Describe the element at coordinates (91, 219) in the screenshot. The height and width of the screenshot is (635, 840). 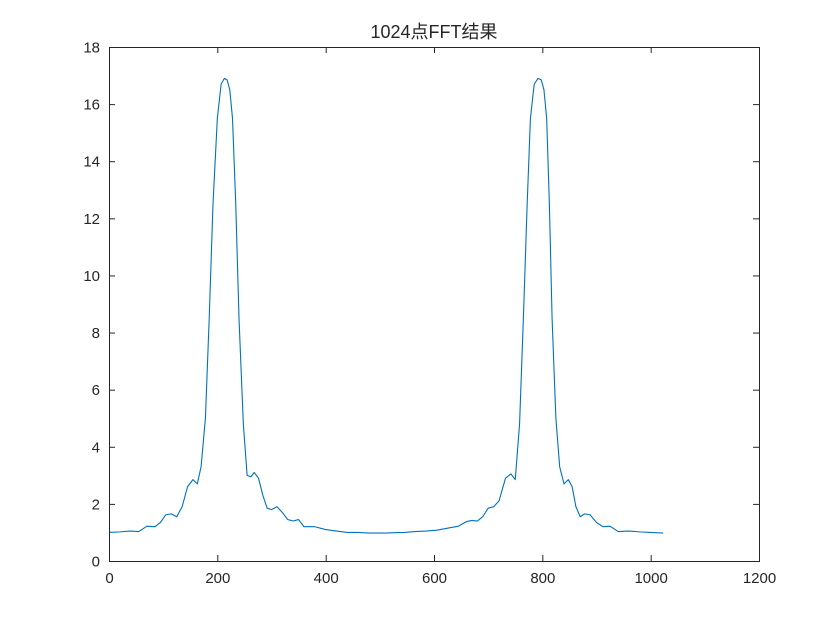
I see `y-tick-label: 12` at that location.